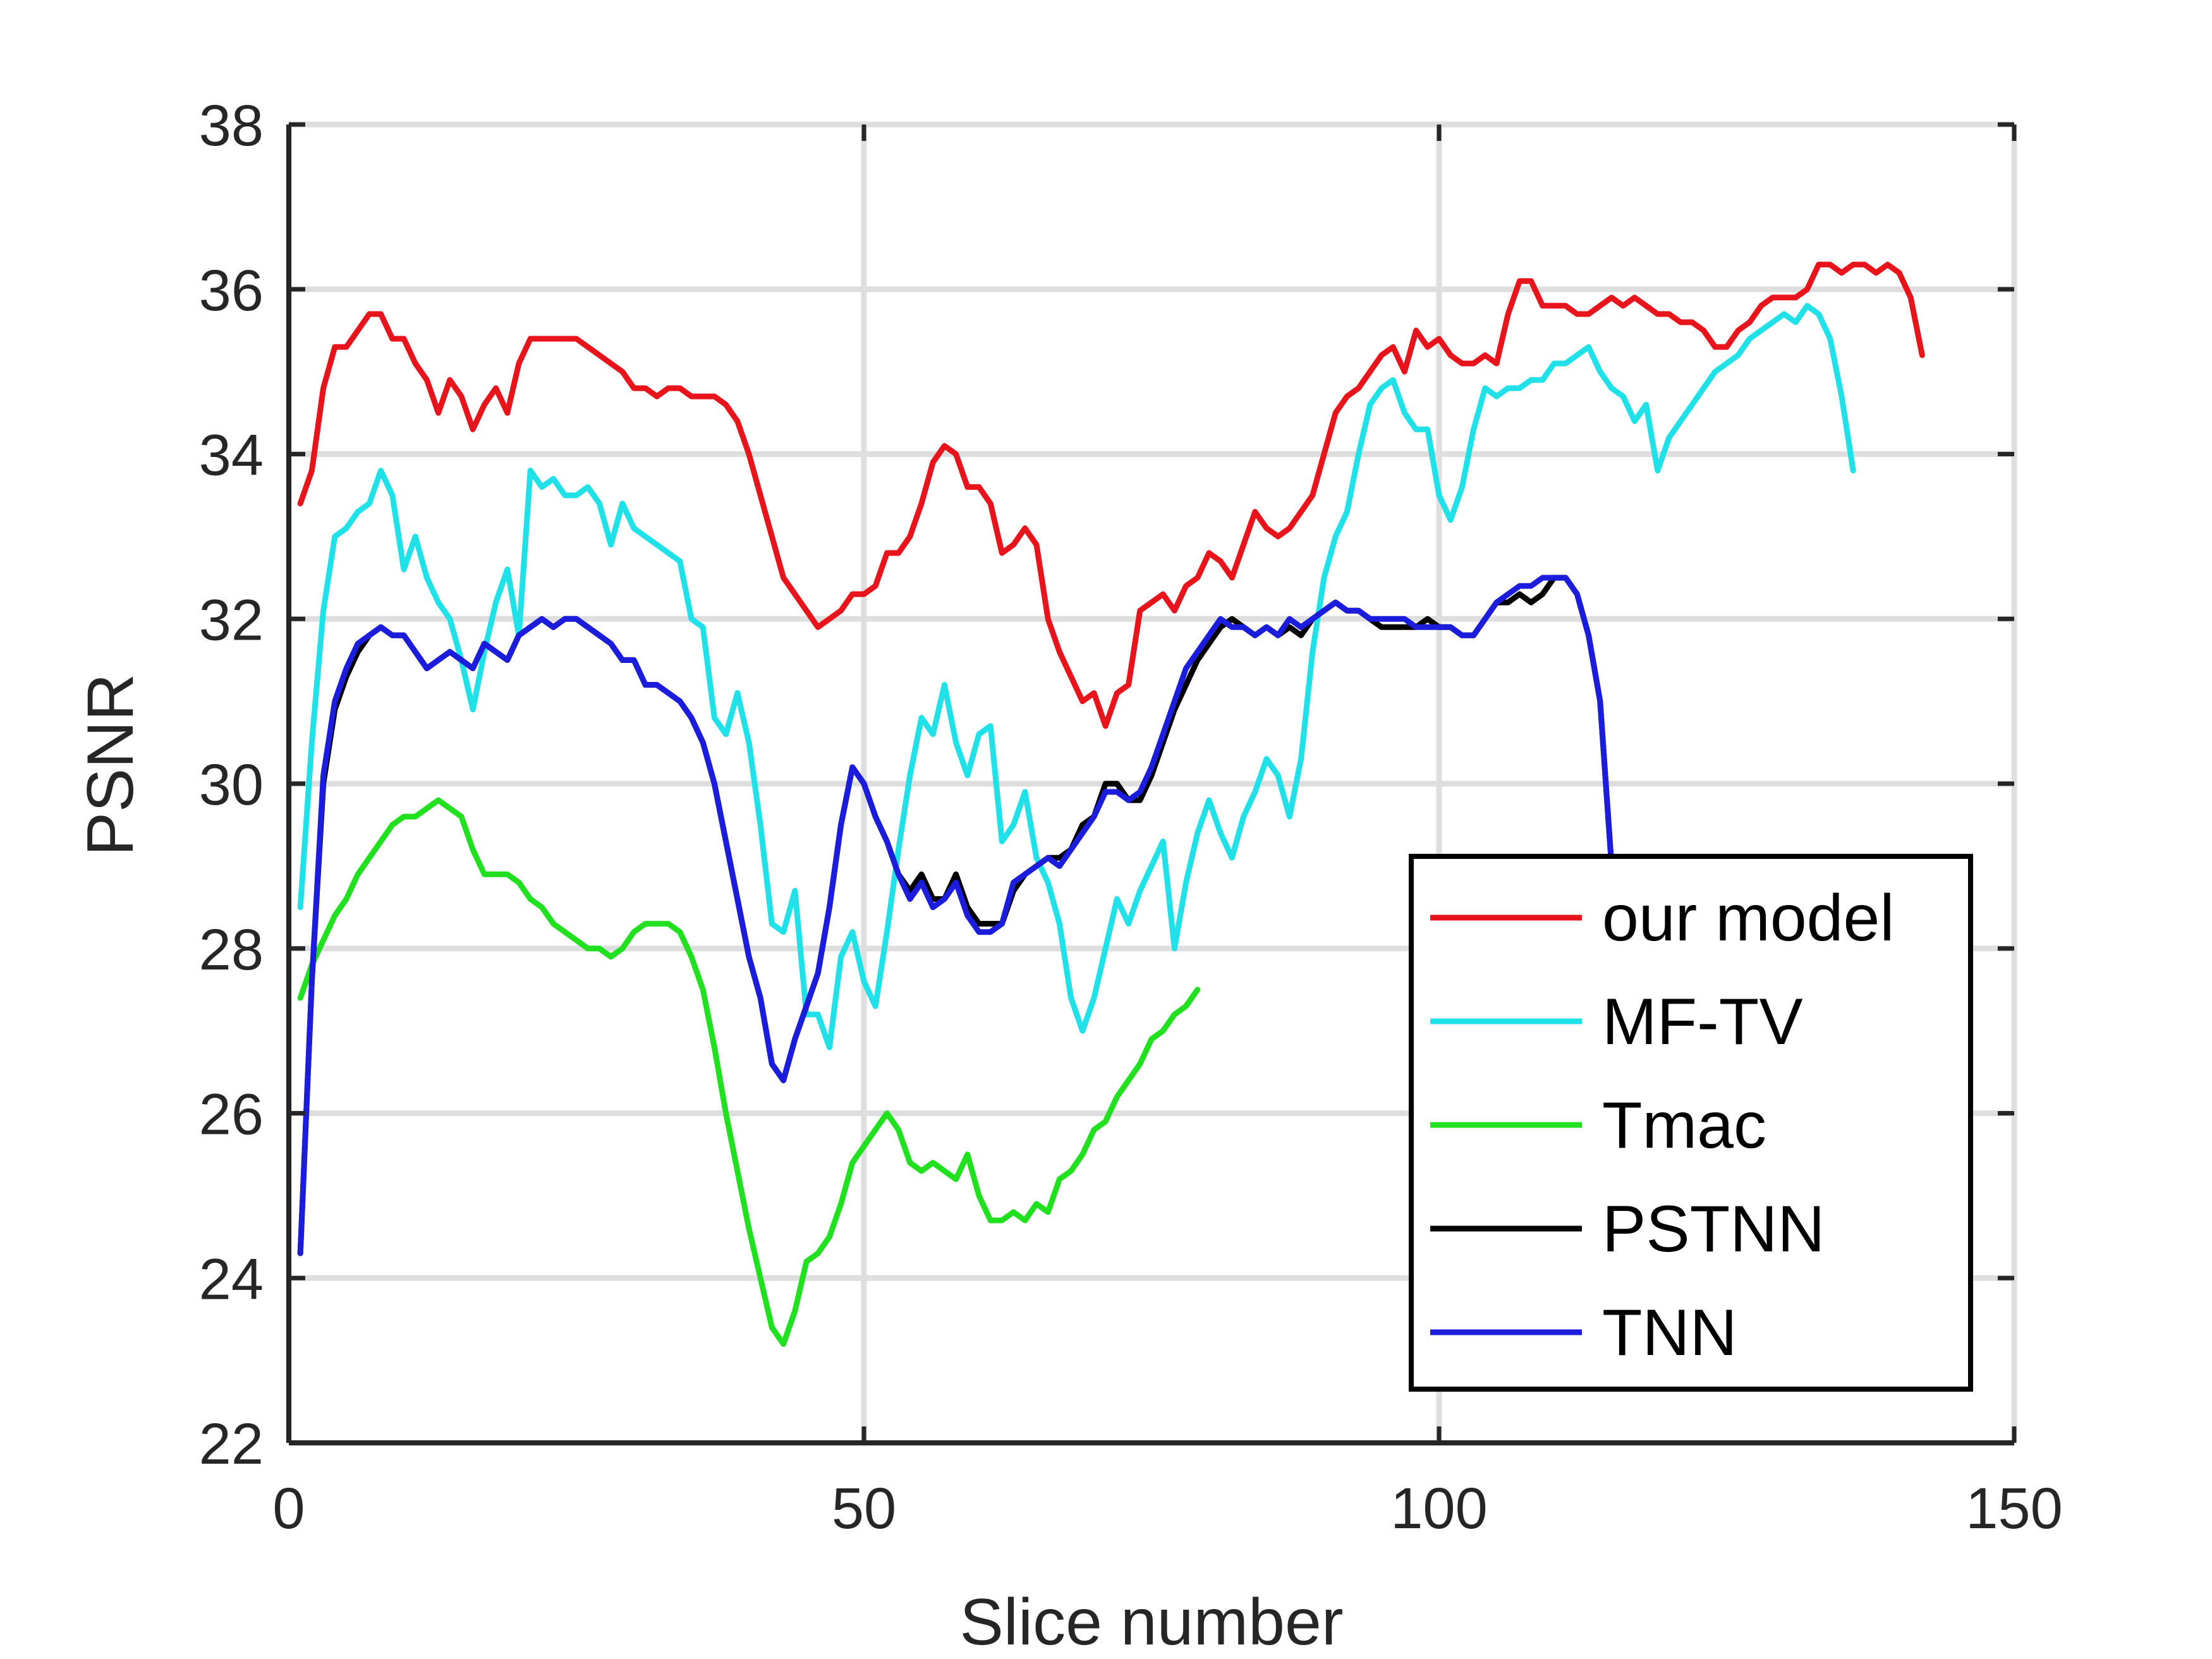 The width and height of the screenshot is (2212, 1659). I want to click on legend-label: Tmac, so click(1684, 1125).